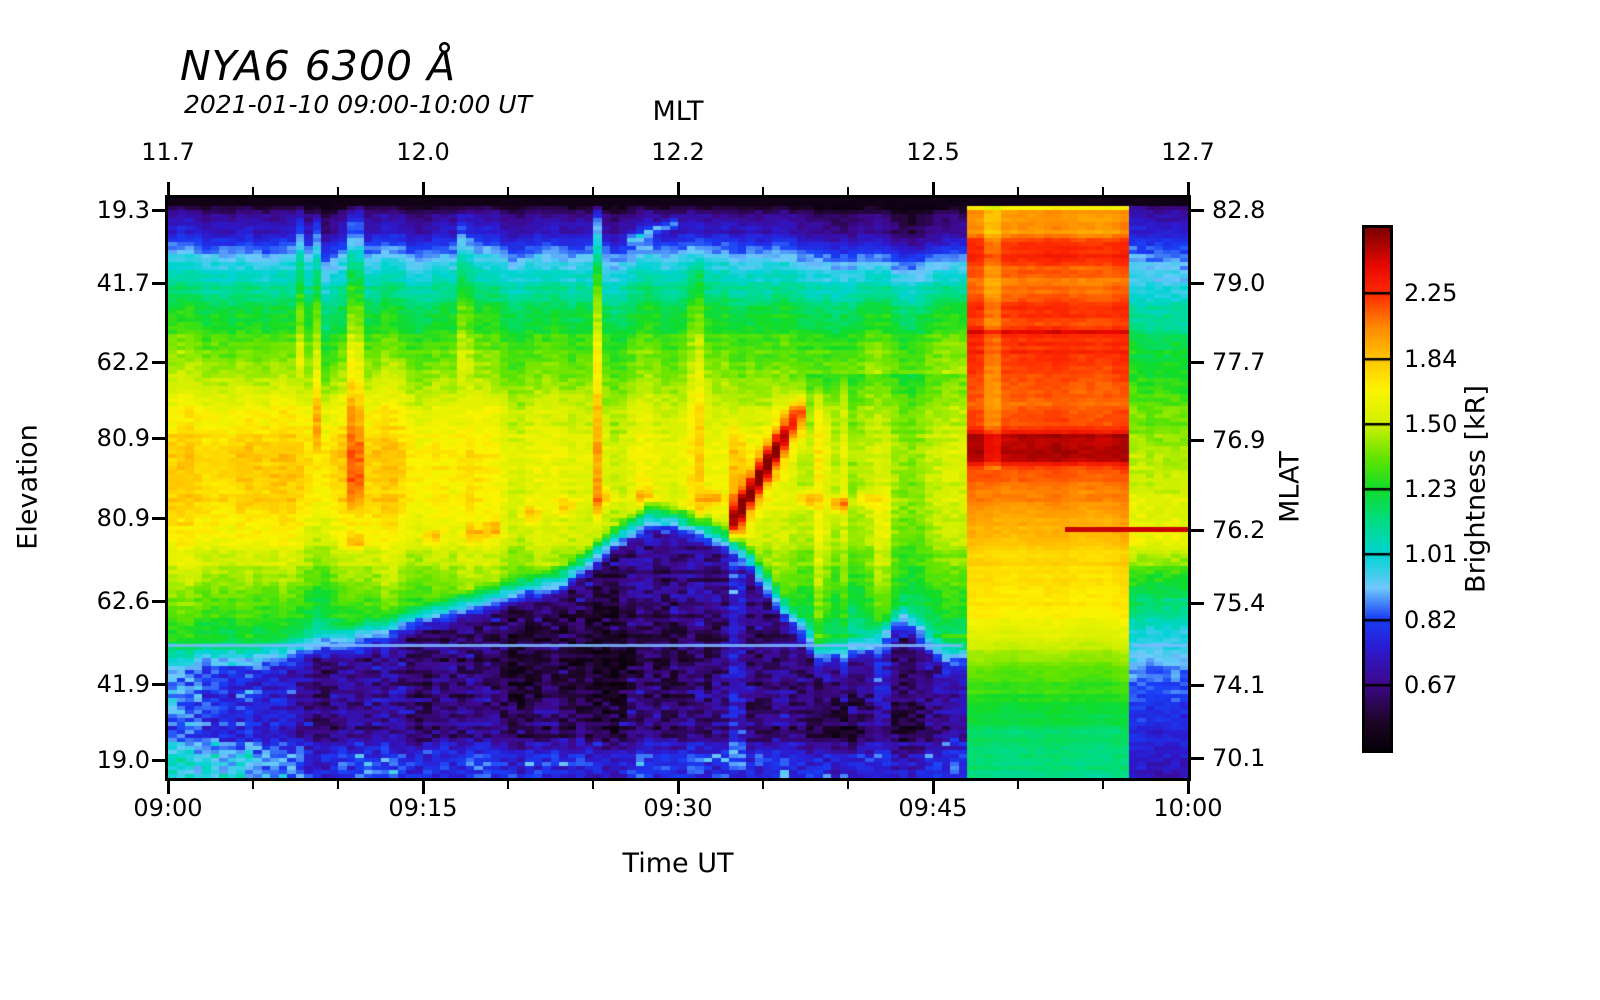 Image resolution: width=1600 pixels, height=1000 pixels. What do you see at coordinates (1239, 685) in the screenshot?
I see `right-tick-label: 74.1` at bounding box center [1239, 685].